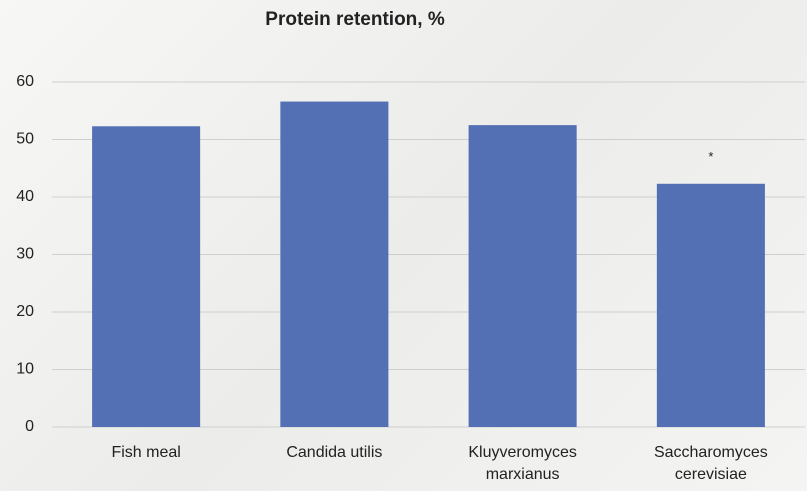 The height and width of the screenshot is (491, 807). Describe the element at coordinates (29, 426) in the screenshot. I see `y-tick-label: 0` at that location.